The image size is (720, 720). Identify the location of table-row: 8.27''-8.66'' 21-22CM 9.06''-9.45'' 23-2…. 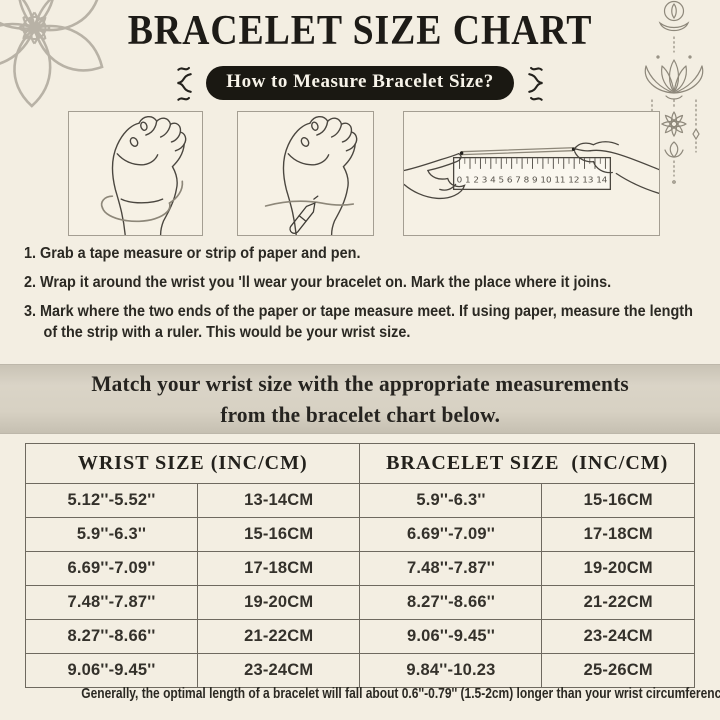
(360, 636).